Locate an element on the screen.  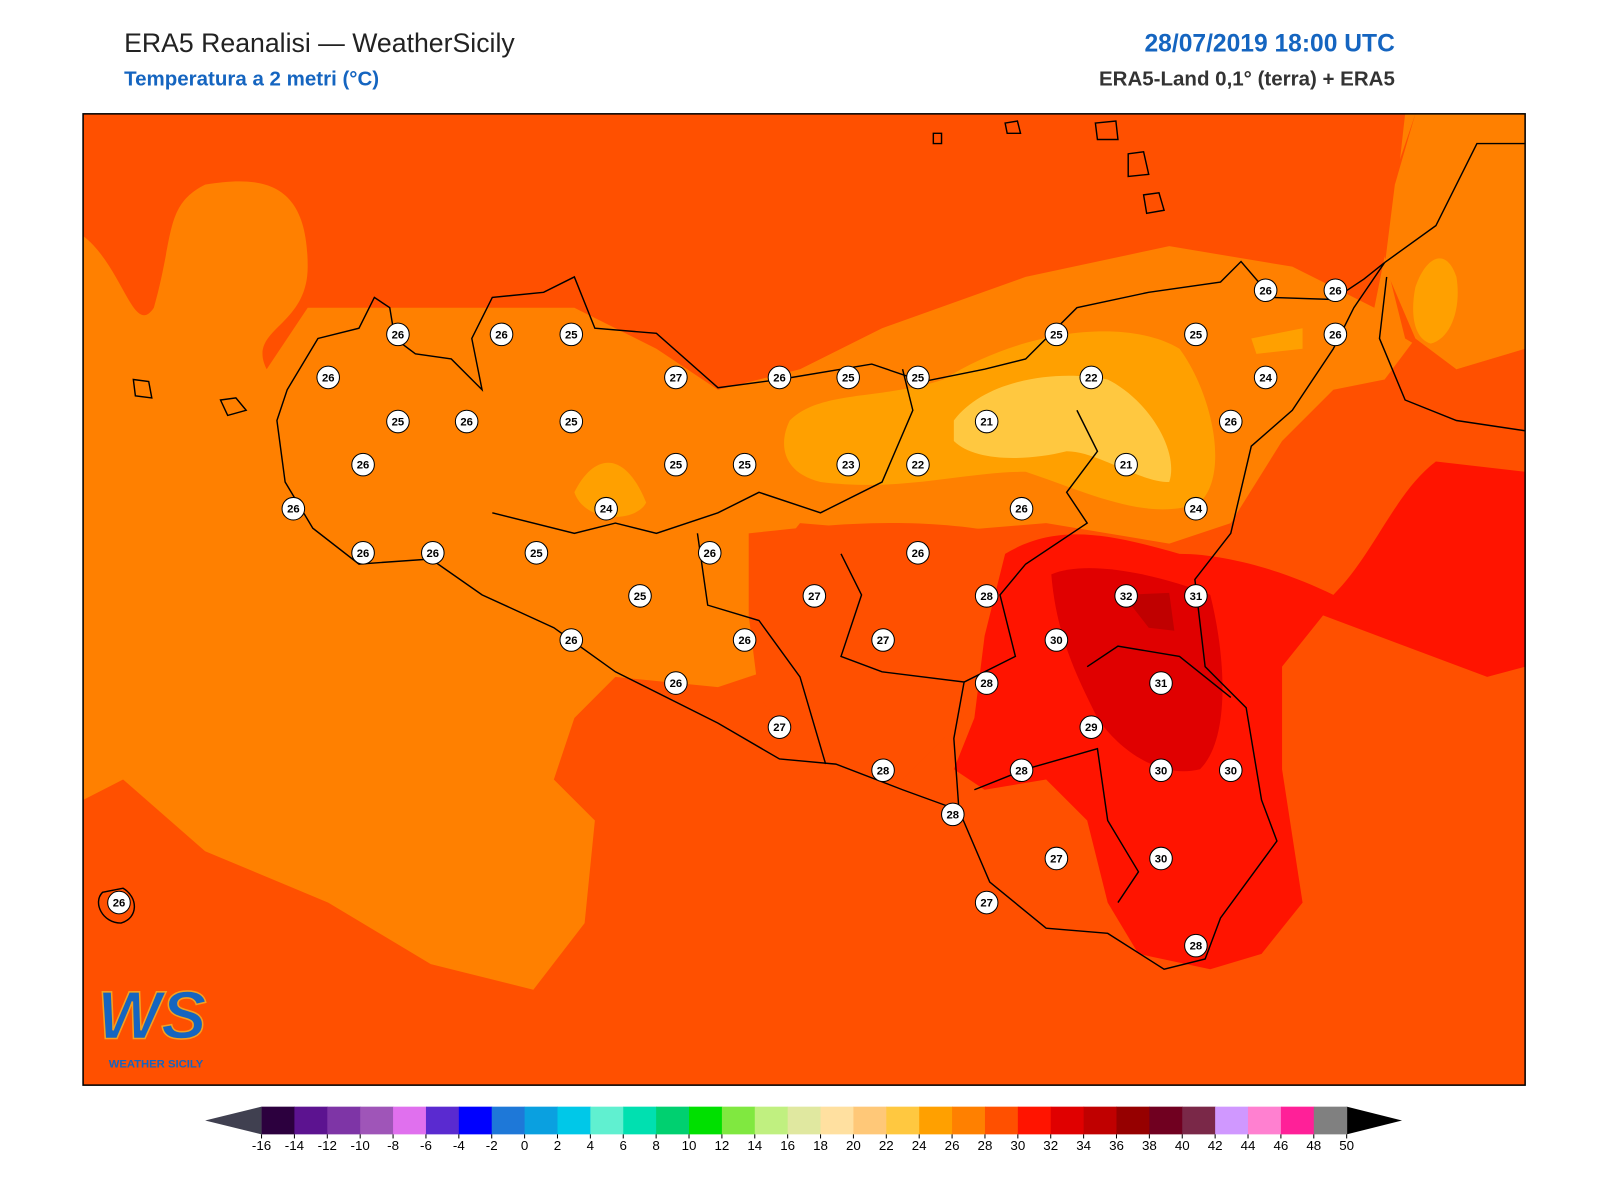
colorbar-label: 14 is located at coordinates (754, 1145).